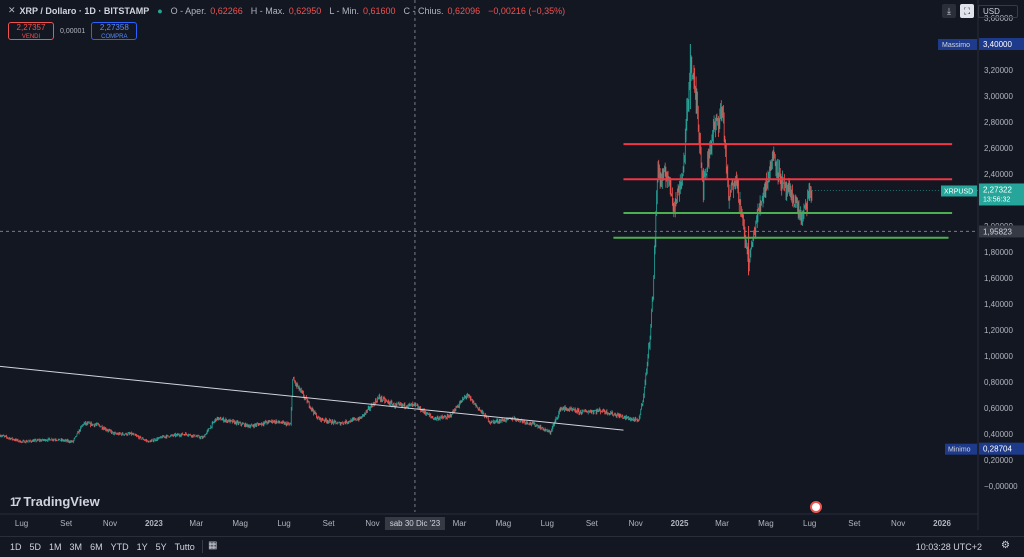  I want to click on low-marker-label: Minimo, so click(959, 450).